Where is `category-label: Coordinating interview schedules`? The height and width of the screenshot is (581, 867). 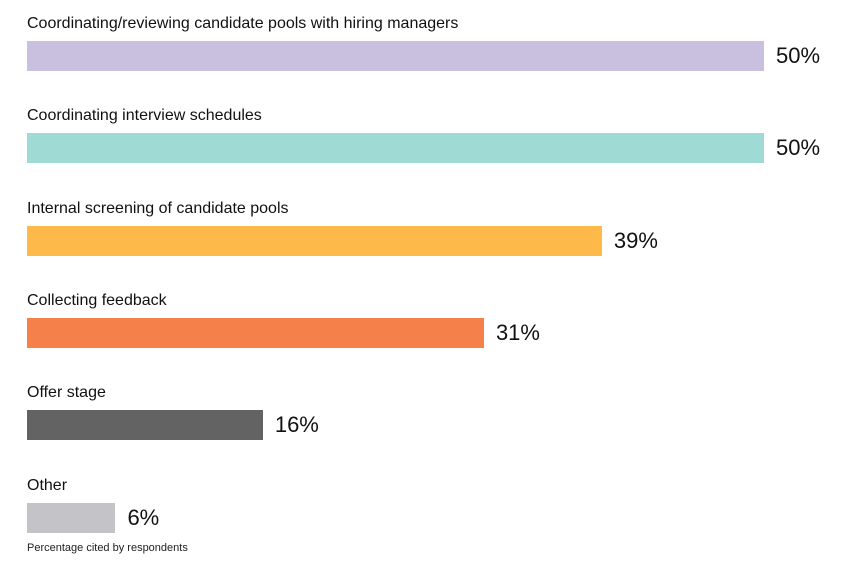 category-label: Coordinating interview schedules is located at coordinates (144, 116).